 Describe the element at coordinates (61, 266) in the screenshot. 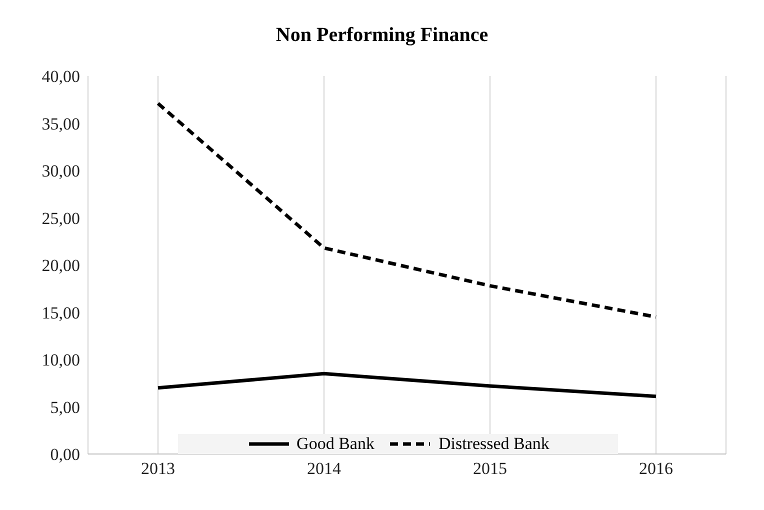

I see `y-tick-label: 20,00` at that location.